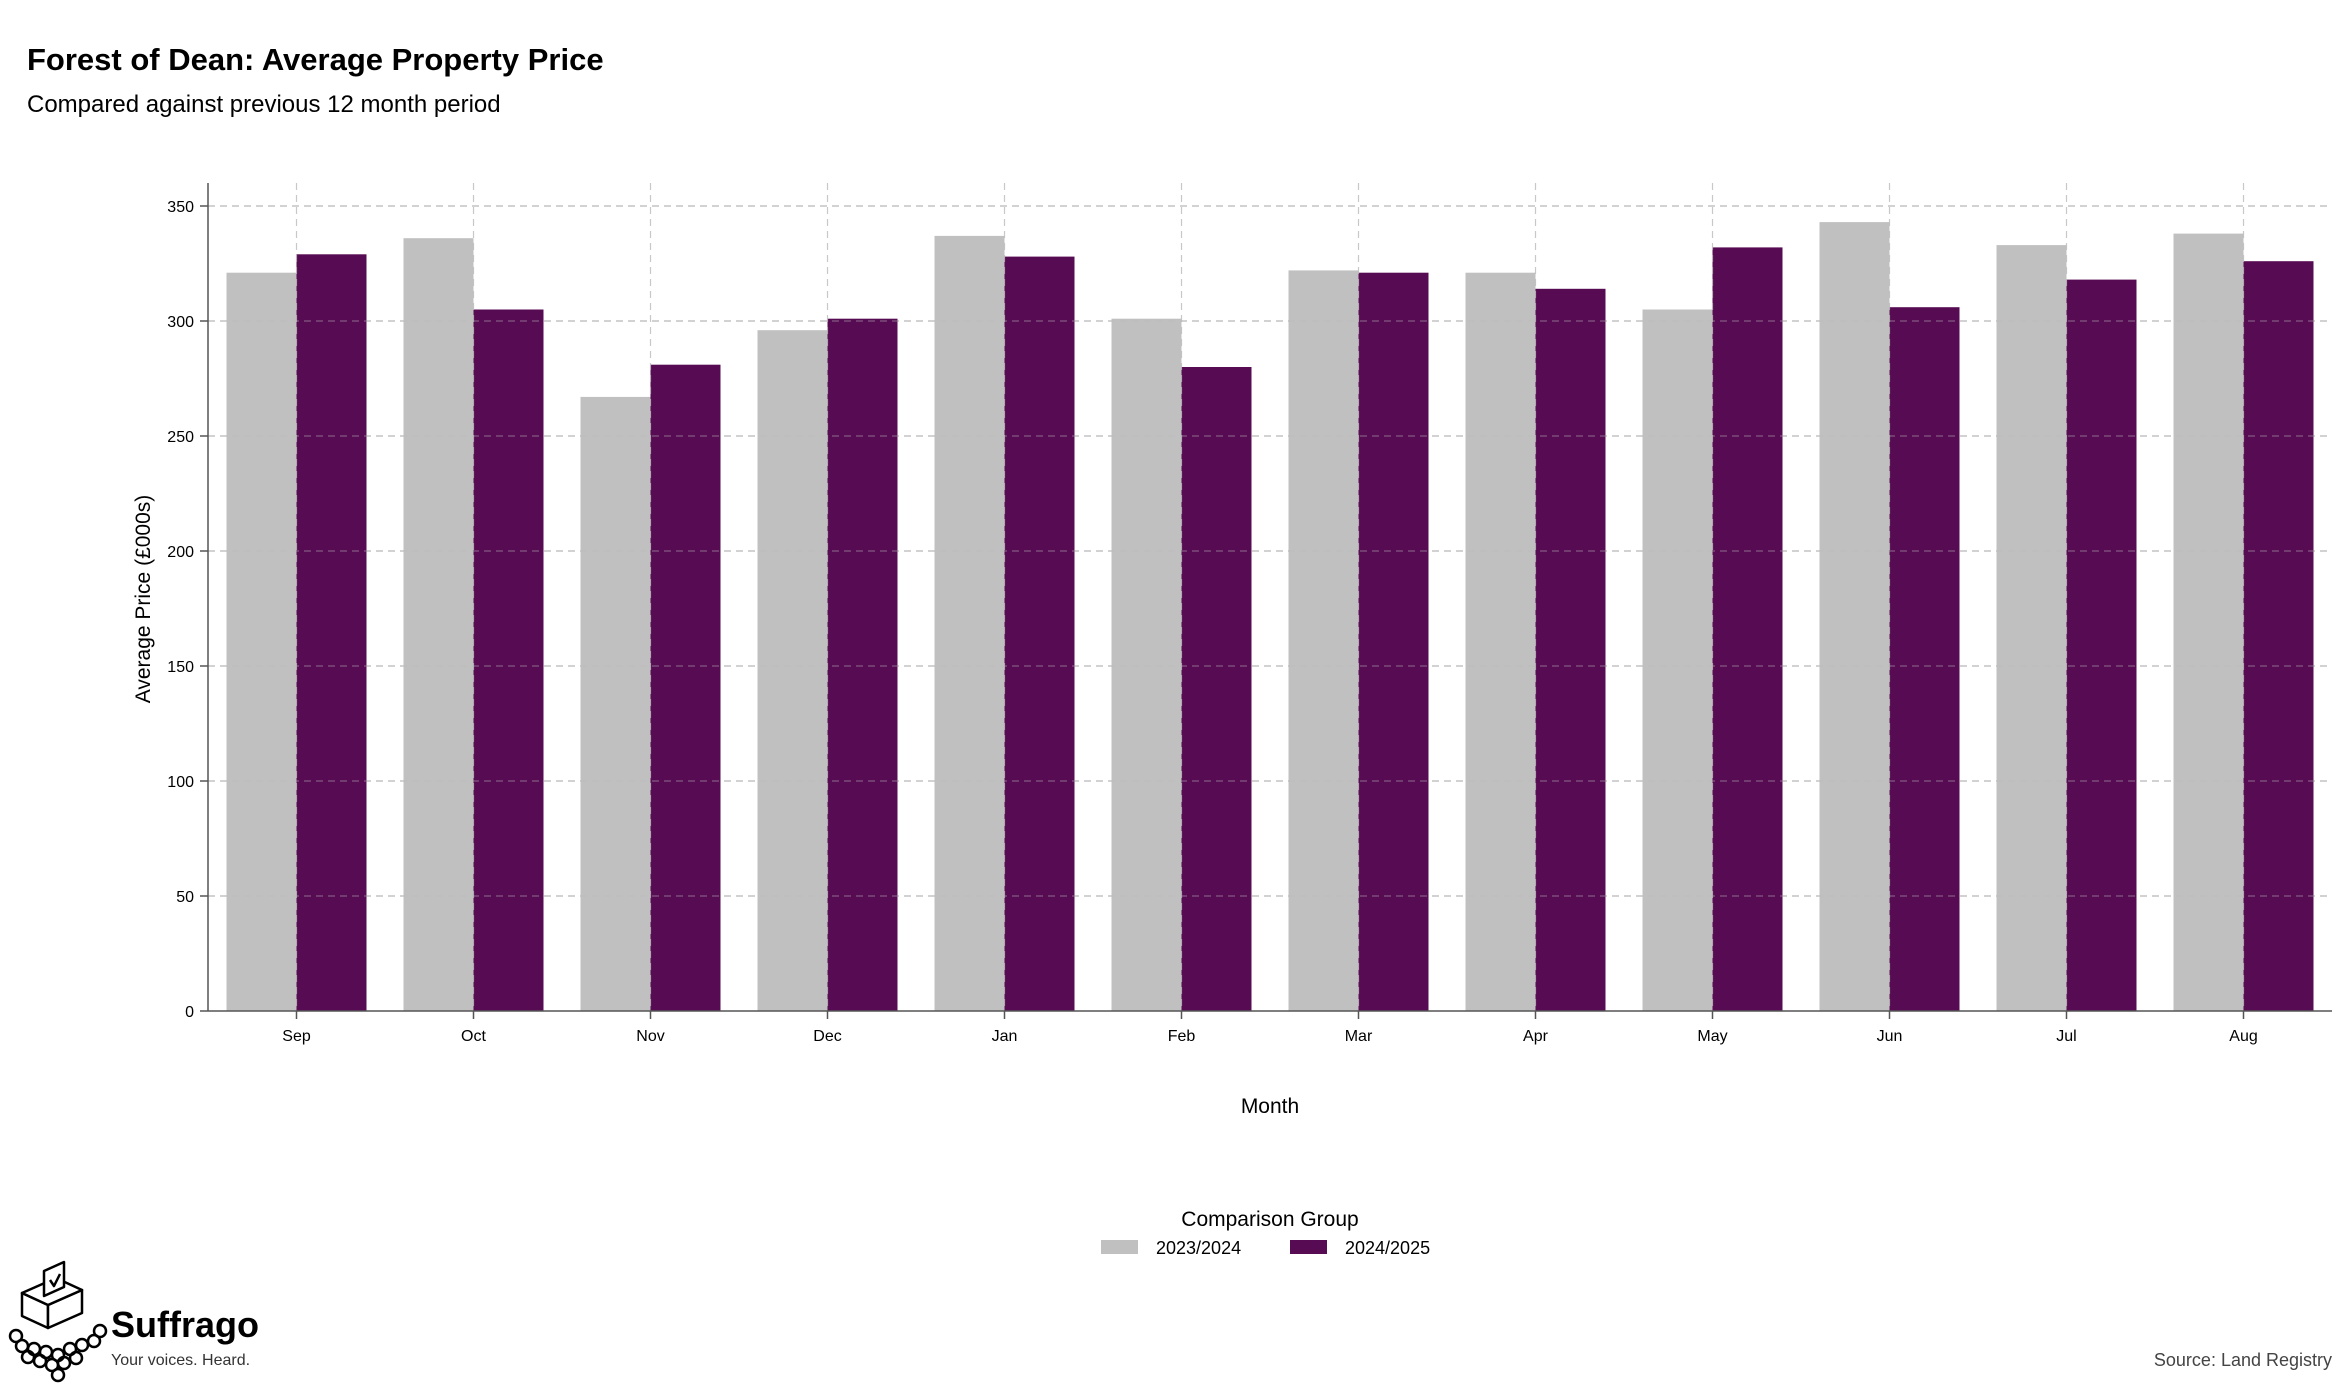  I want to click on bar-1-aug, so click(2208, 622).